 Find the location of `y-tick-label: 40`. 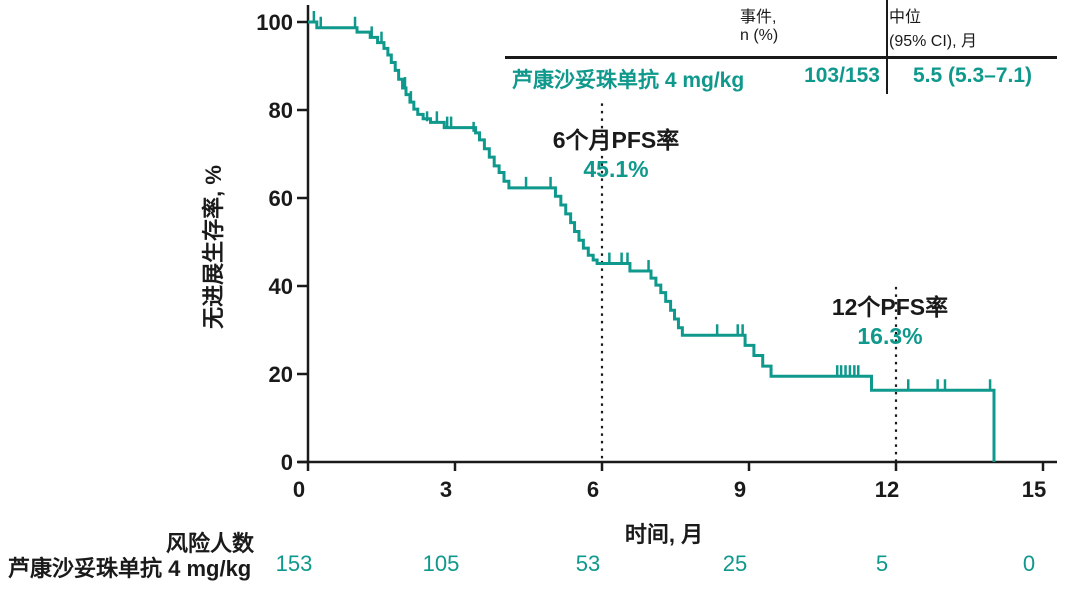

y-tick-label: 40 is located at coordinates (281, 286).